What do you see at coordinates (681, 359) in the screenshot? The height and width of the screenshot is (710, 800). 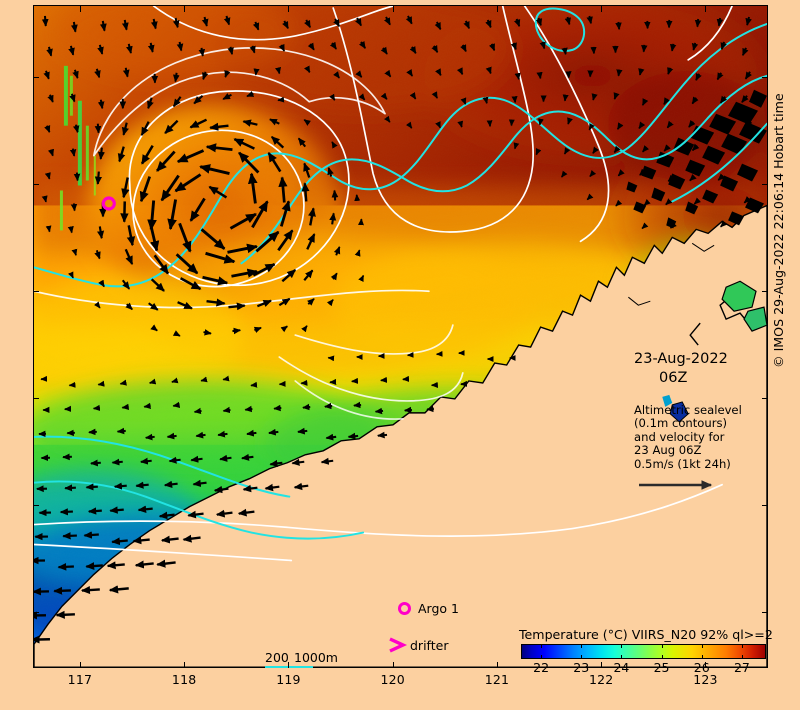 I see `figure-date-title: 23-Aug-2022` at bounding box center [681, 359].